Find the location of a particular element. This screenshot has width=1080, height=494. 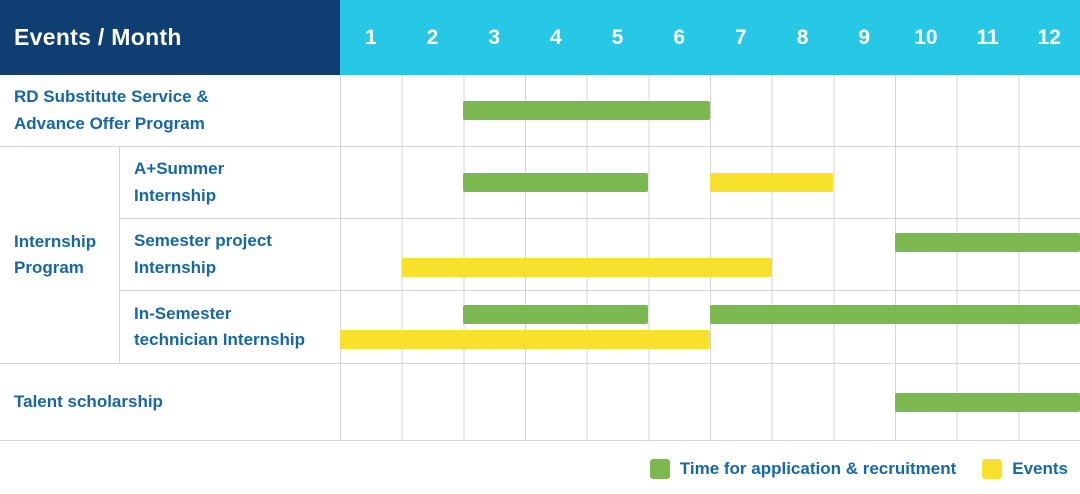

green-swatch-icon is located at coordinates (659, 469).